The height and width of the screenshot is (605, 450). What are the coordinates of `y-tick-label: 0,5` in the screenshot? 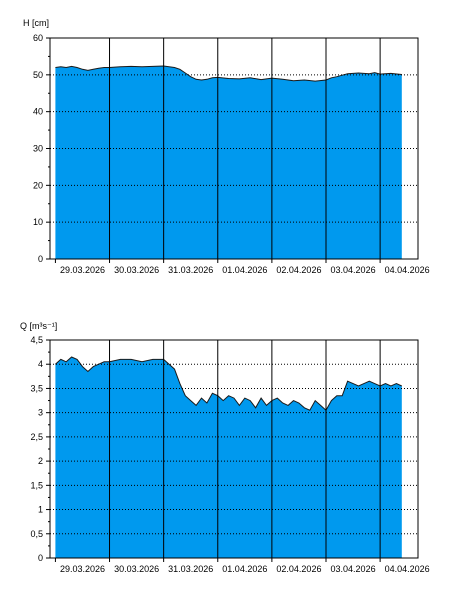 It's located at (36, 534).